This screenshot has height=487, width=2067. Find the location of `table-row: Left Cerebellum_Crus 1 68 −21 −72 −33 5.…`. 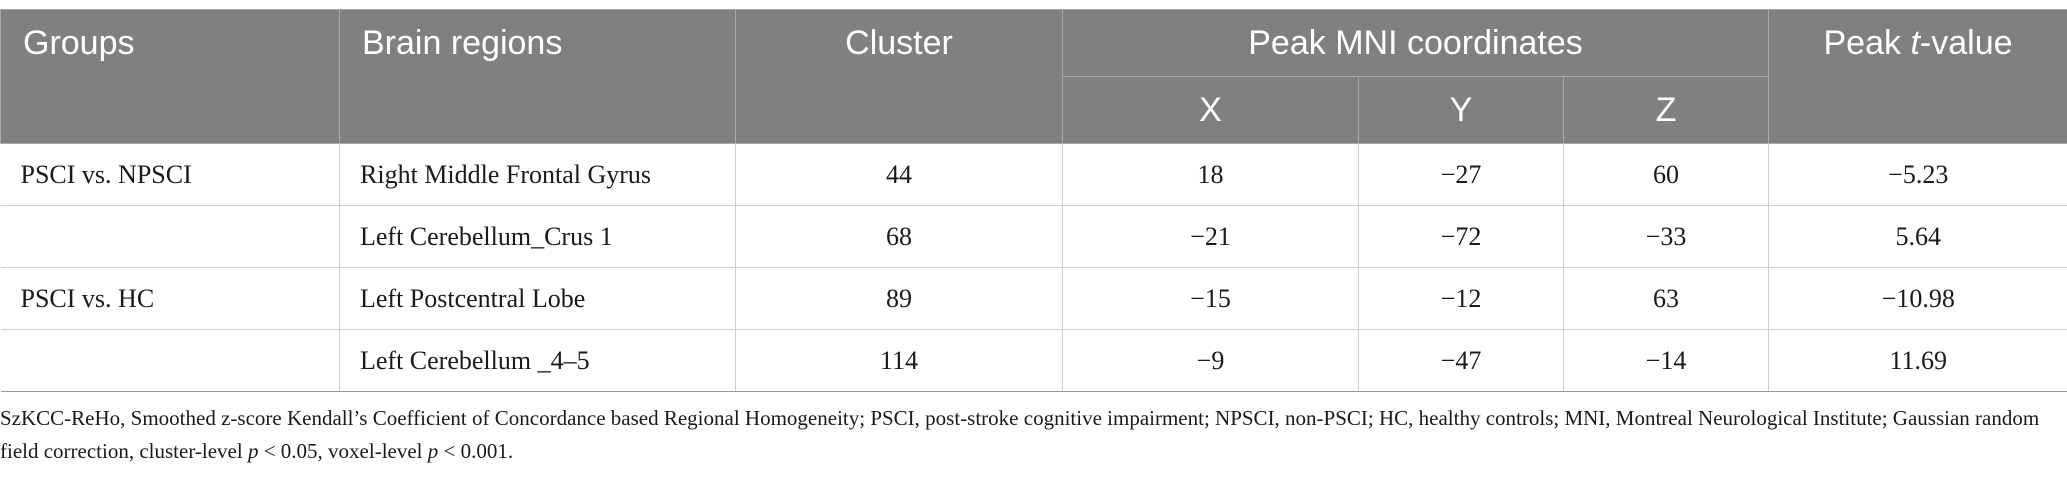

table-row: Left Cerebellum_Crus 1 68 −21 −72 −33 5.… is located at coordinates (1033, 236).